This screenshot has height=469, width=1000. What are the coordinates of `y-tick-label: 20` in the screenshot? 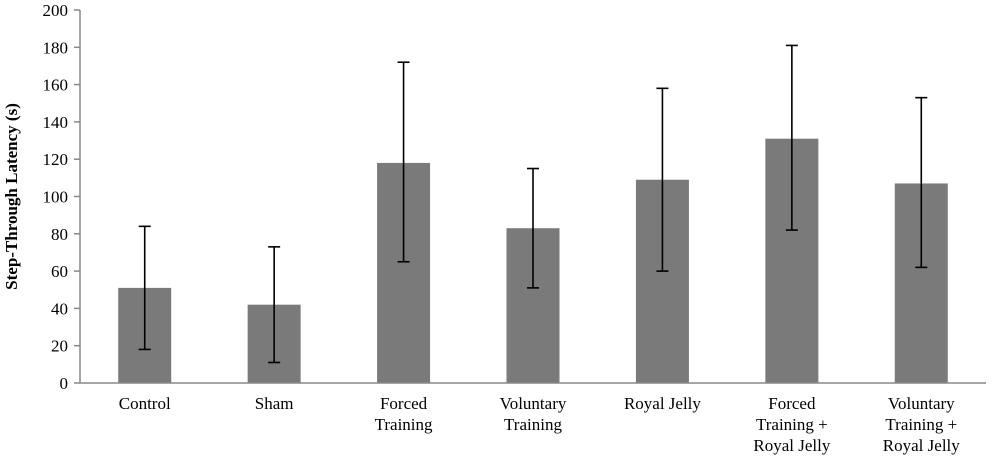 It's located at (59, 346).